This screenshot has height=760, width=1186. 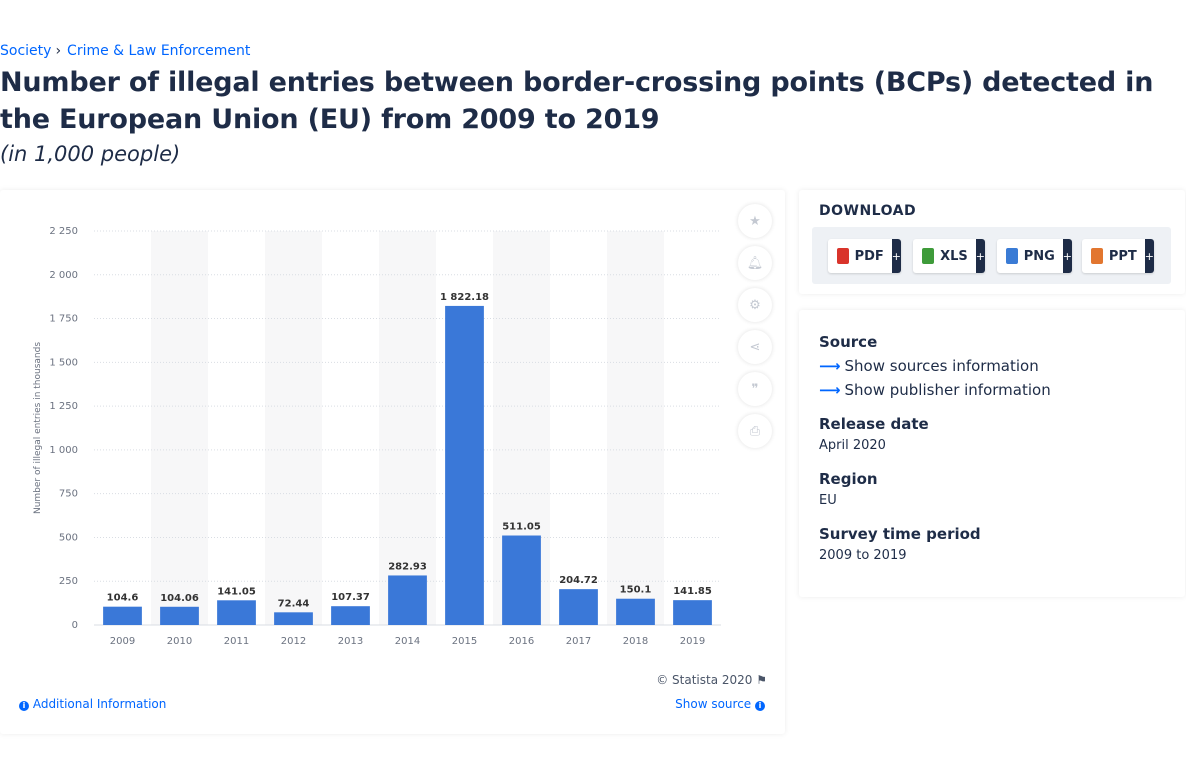 What do you see at coordinates (68, 494) in the screenshot?
I see `y-tick-label: 750` at bounding box center [68, 494].